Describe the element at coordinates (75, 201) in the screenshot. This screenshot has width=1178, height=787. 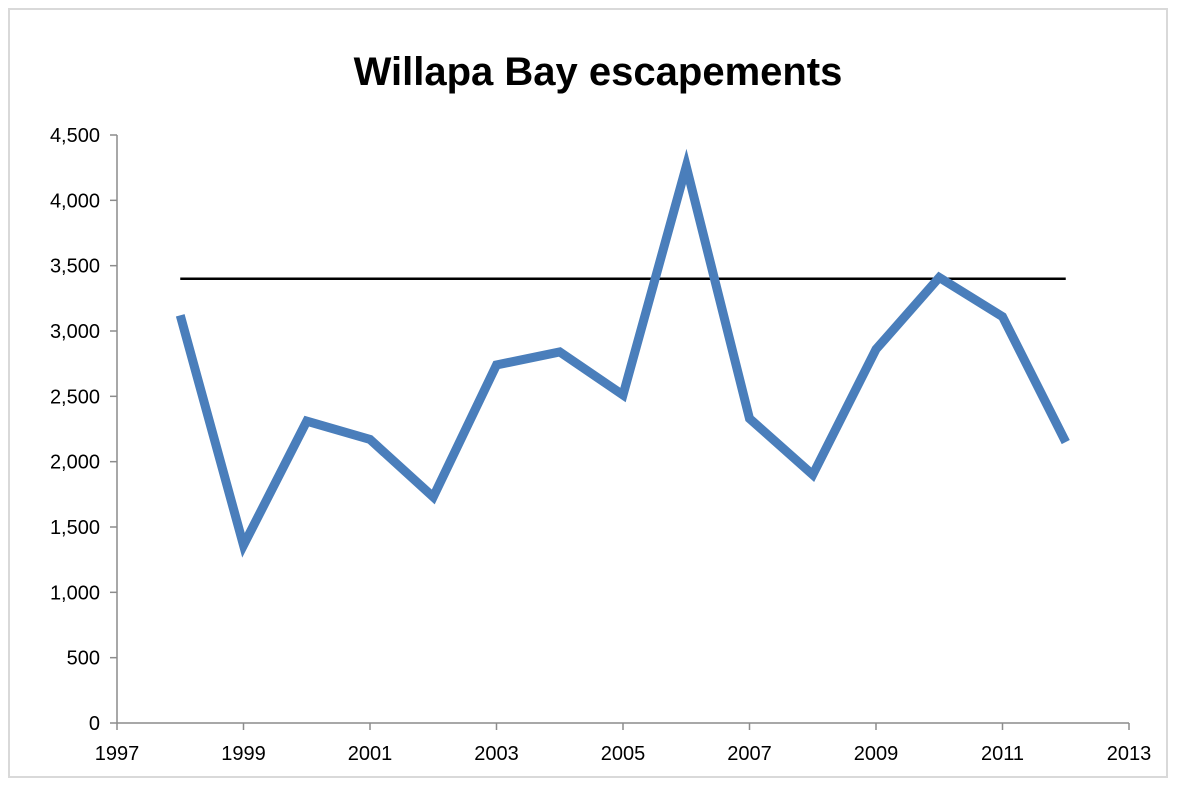
I see `y-tick-label: 4,000` at that location.